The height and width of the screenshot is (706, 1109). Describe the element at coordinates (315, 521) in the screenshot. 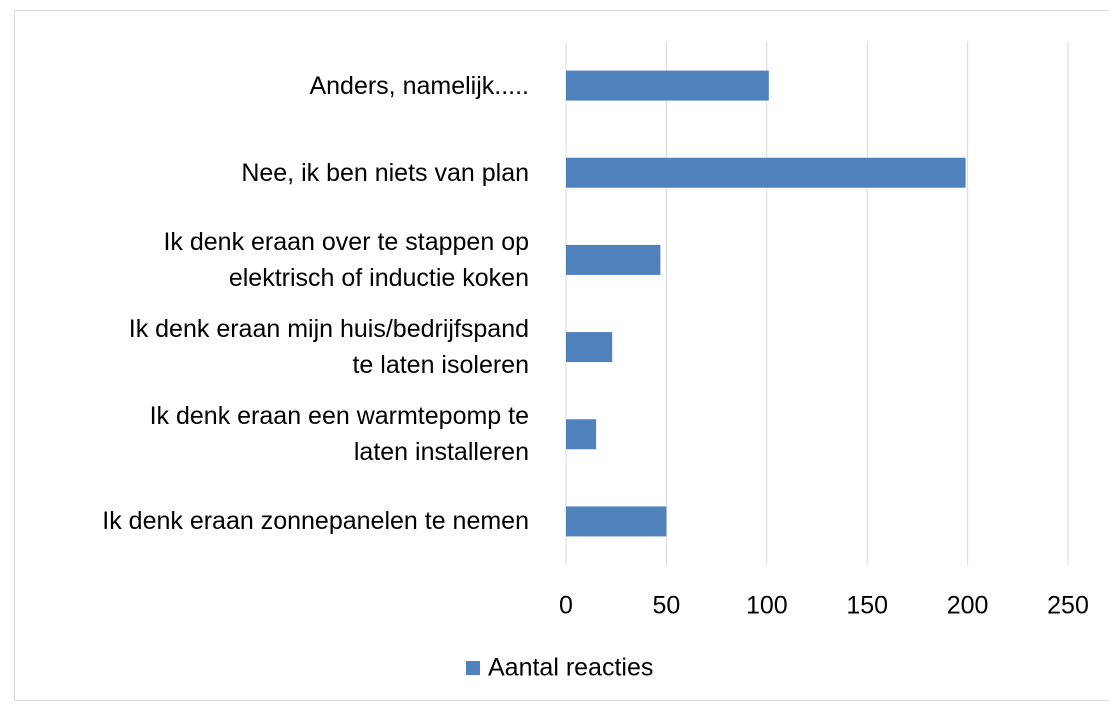

I see `y-tick-label: Ik denk eraan zonnepanelen te nemen` at that location.